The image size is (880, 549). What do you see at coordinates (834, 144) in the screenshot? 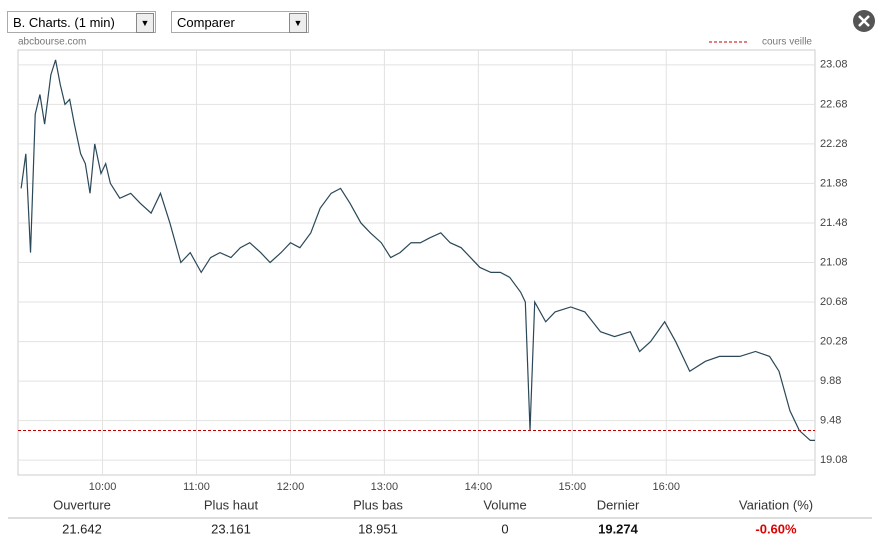
I see `y-tick-label: 22.28` at bounding box center [834, 144].